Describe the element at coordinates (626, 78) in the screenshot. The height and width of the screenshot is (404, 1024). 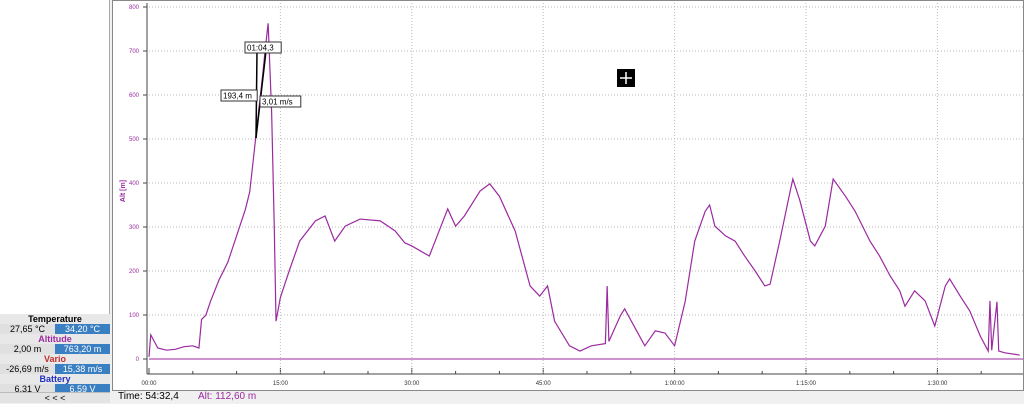
I see `crosshair-cursor-icon` at that location.